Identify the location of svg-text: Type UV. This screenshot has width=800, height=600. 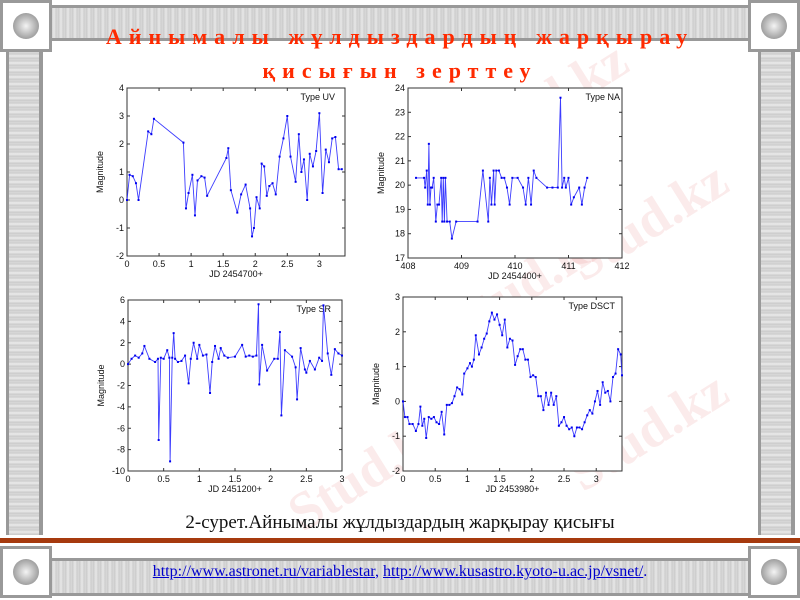
(317, 97).